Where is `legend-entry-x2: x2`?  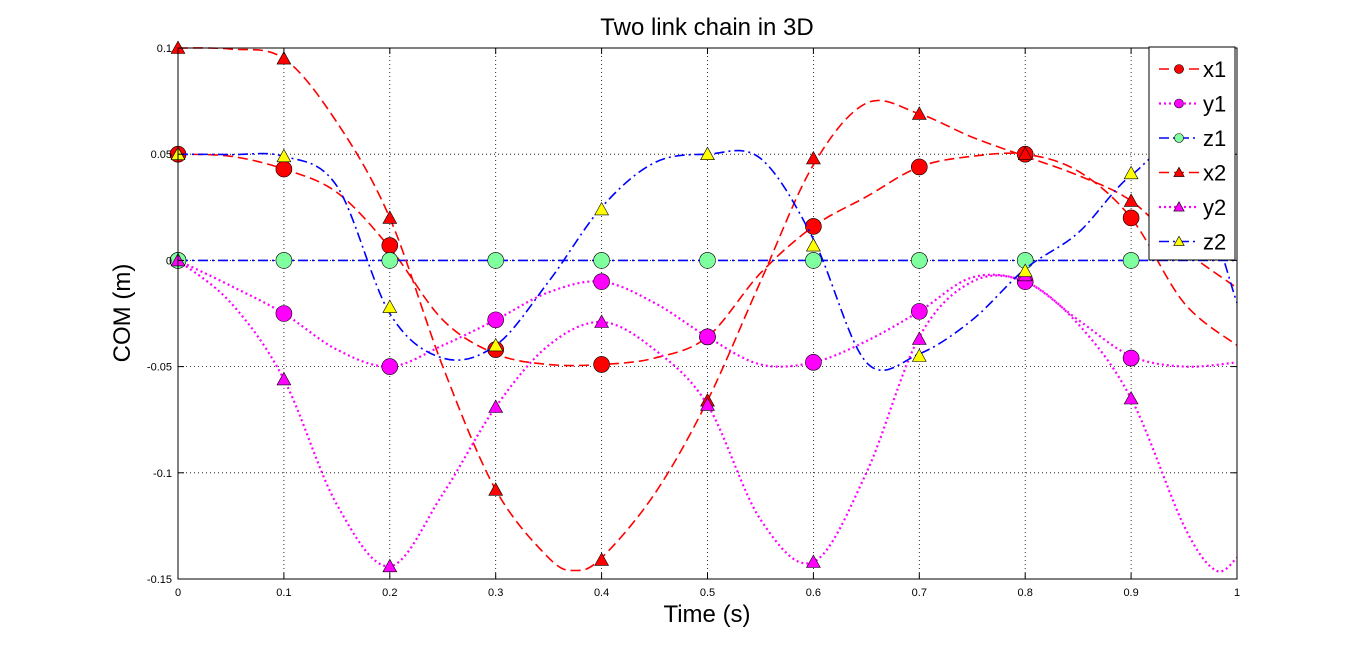 legend-entry-x2: x2 is located at coordinates (1192, 173).